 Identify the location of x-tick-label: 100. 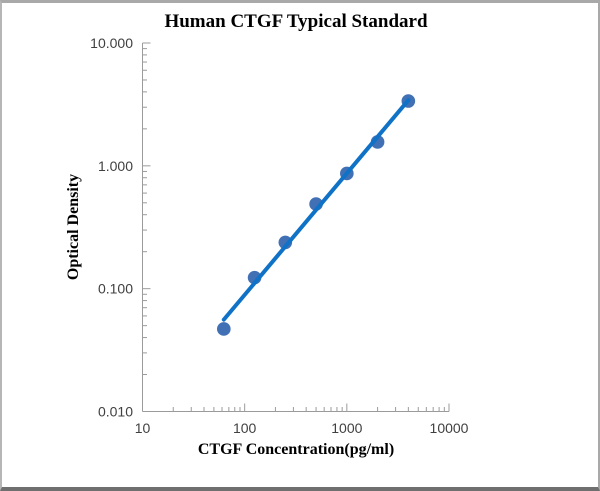
(245, 428).